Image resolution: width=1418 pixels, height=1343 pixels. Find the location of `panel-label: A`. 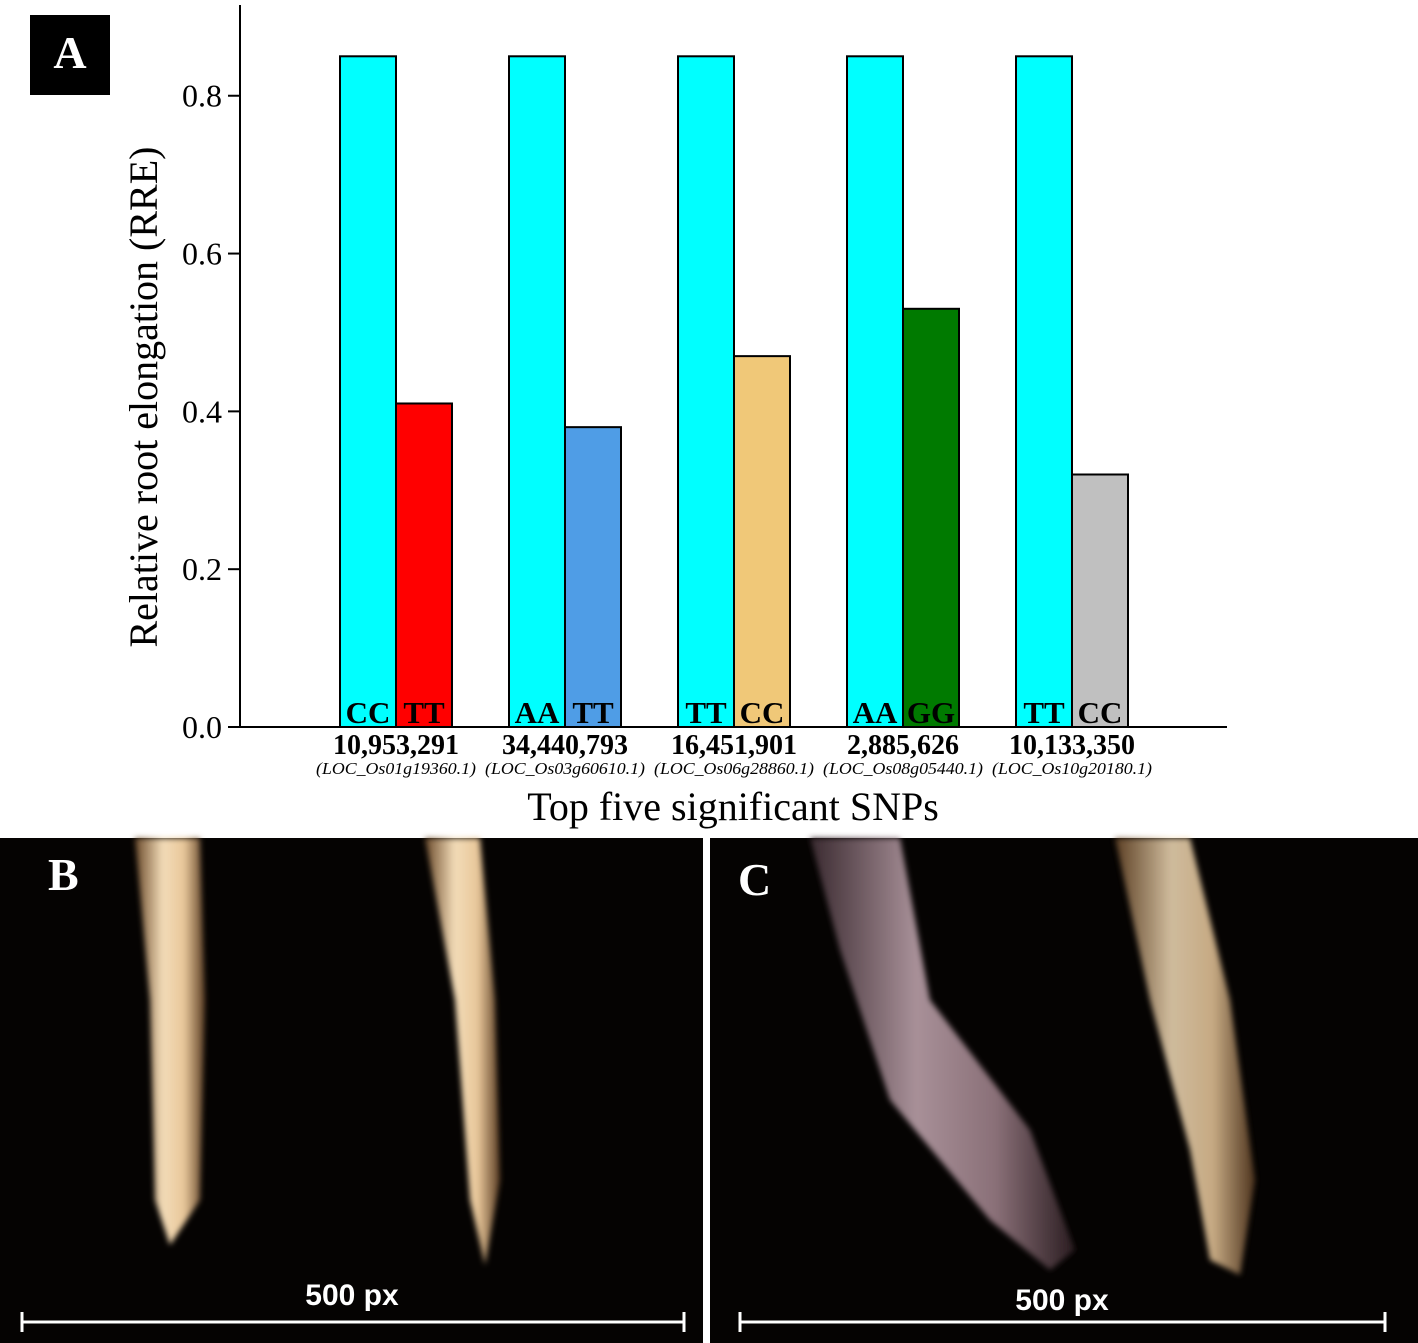

panel-label: A is located at coordinates (69, 52).